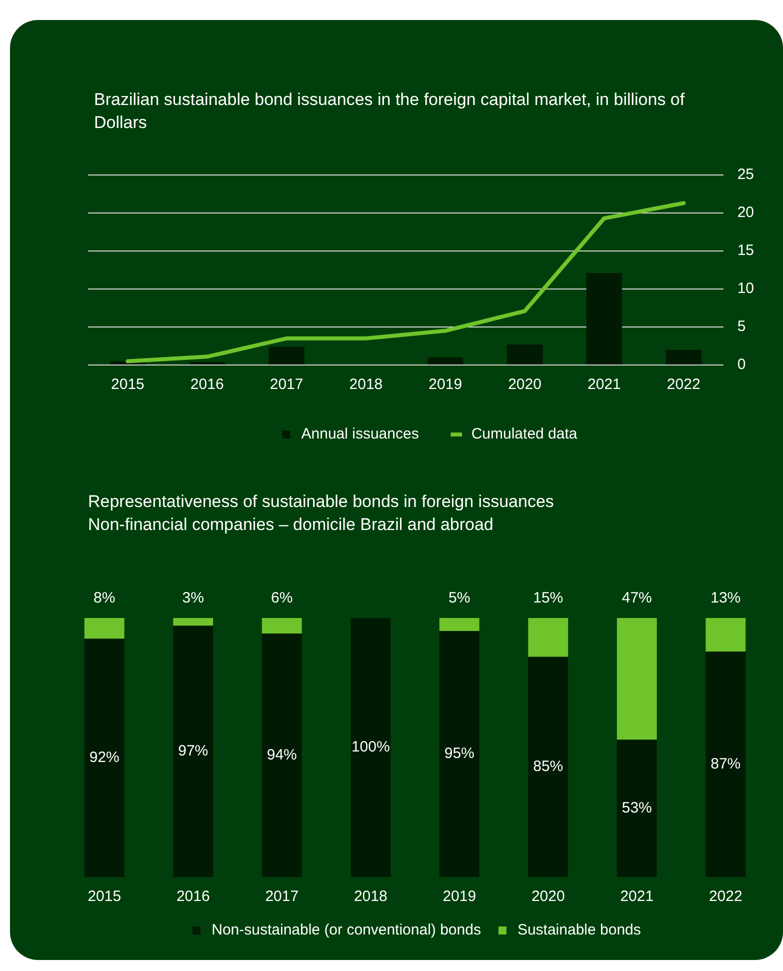 The height and width of the screenshot is (971, 783). I want to click on data-label: 92%, so click(104, 757).